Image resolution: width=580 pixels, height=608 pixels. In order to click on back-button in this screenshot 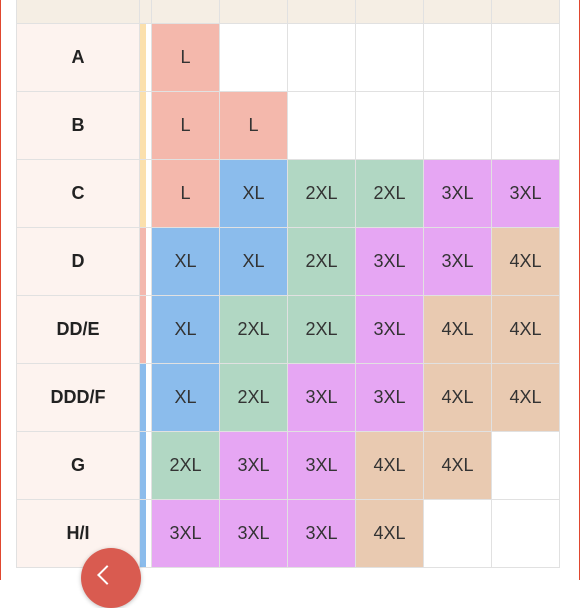, I will do `click(111, 578)`.